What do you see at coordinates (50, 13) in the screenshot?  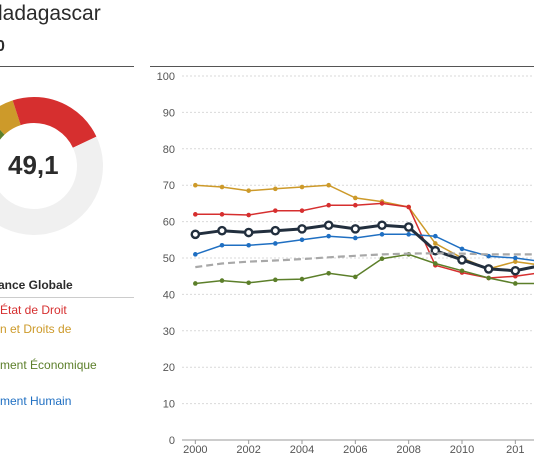 I see `page-title: ladagascar` at bounding box center [50, 13].